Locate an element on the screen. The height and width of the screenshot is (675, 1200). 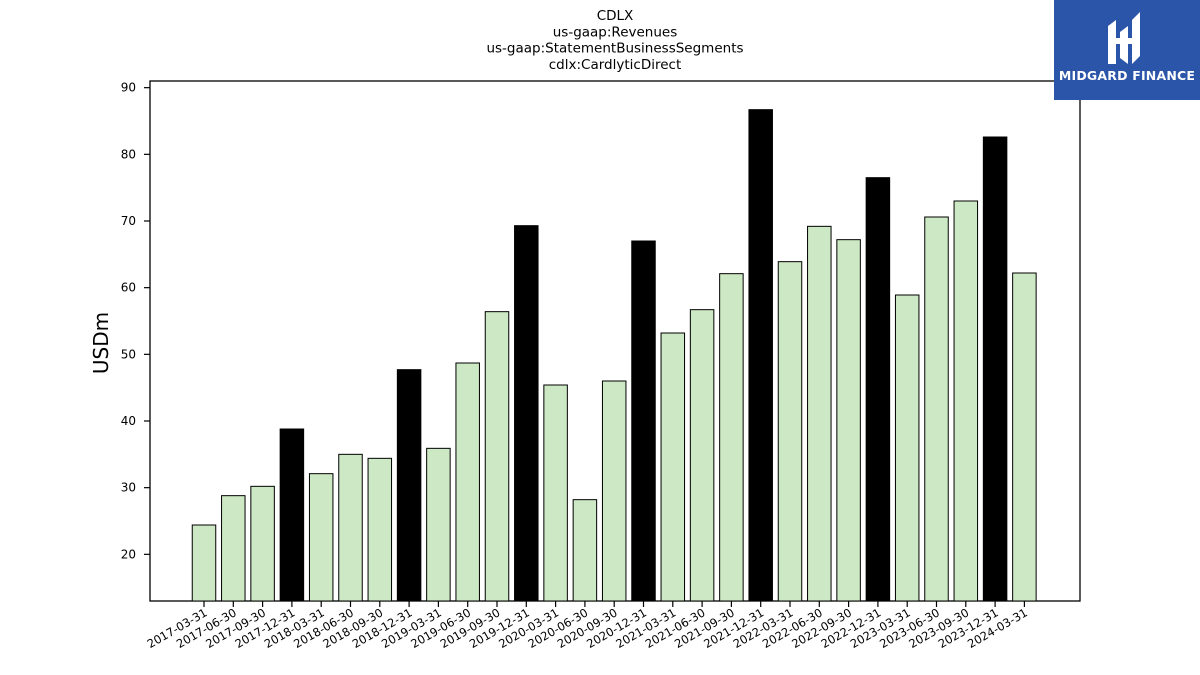
y-tick-label: 80 is located at coordinates (128, 154).